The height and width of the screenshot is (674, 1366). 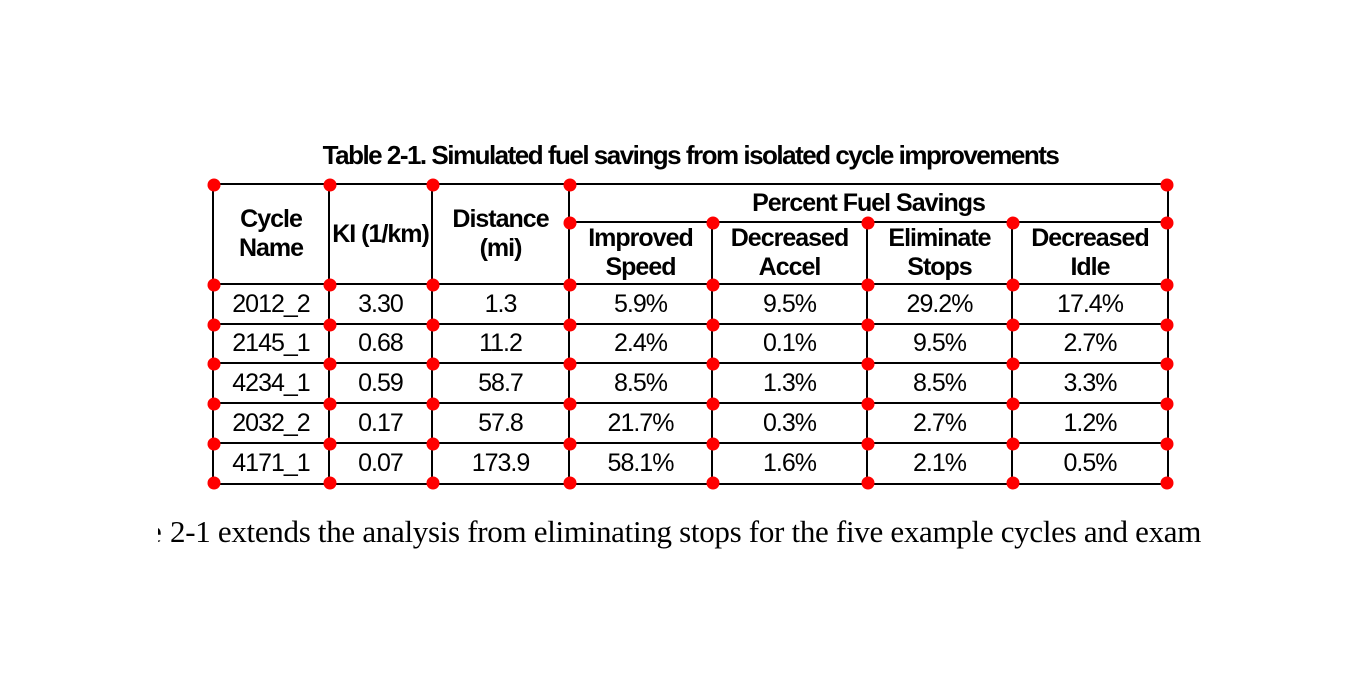 What do you see at coordinates (641, 305) in the screenshot?
I see `table-cell: 5.9%` at bounding box center [641, 305].